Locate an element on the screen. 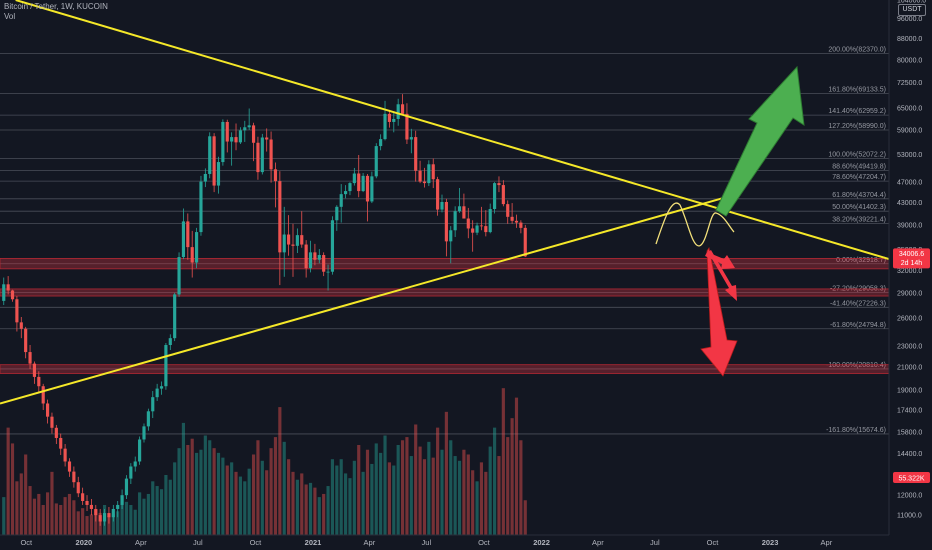 The width and height of the screenshot is (932, 550). candle-countdown-label: 2d 14h is located at coordinates (912, 263).